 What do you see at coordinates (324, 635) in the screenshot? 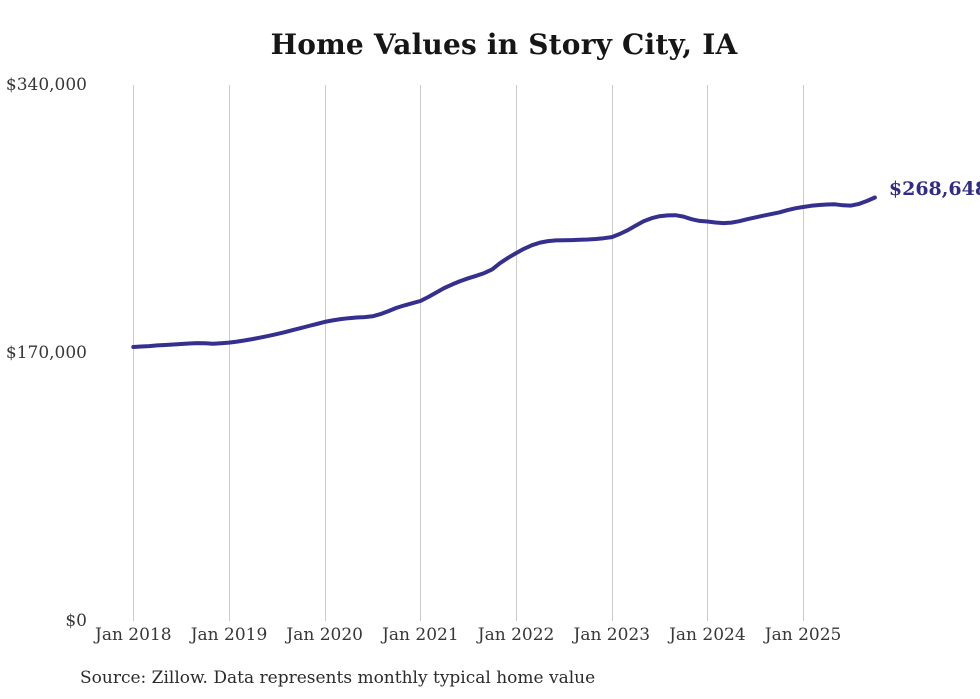
I see `x-axis-tick-label: Jan 2020` at bounding box center [324, 635].